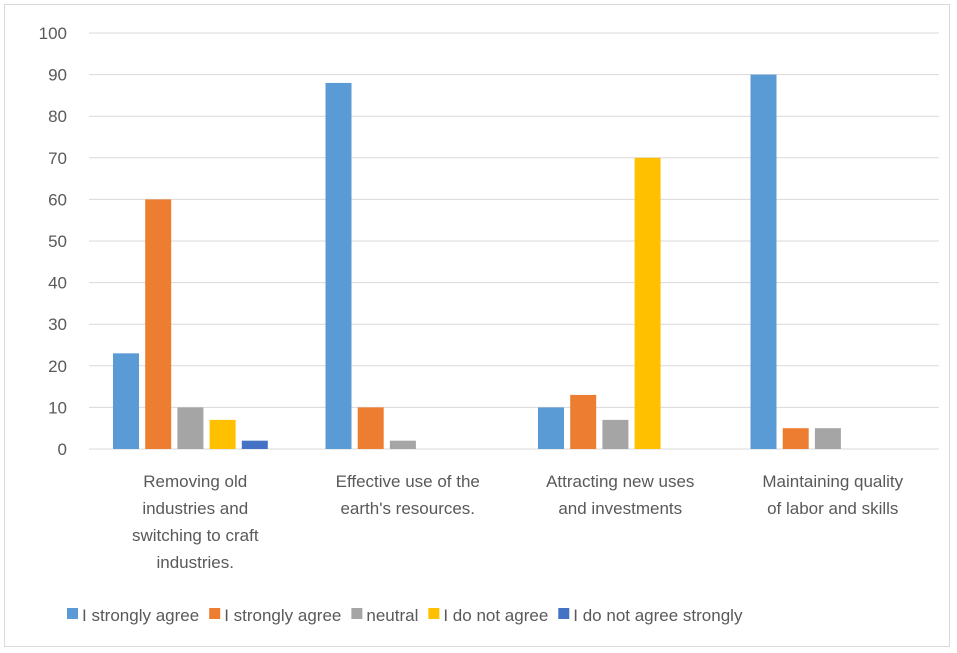 Image resolution: width=957 pixels, height=653 pixels. I want to click on x-category-label: of labor and skills, so click(832, 508).